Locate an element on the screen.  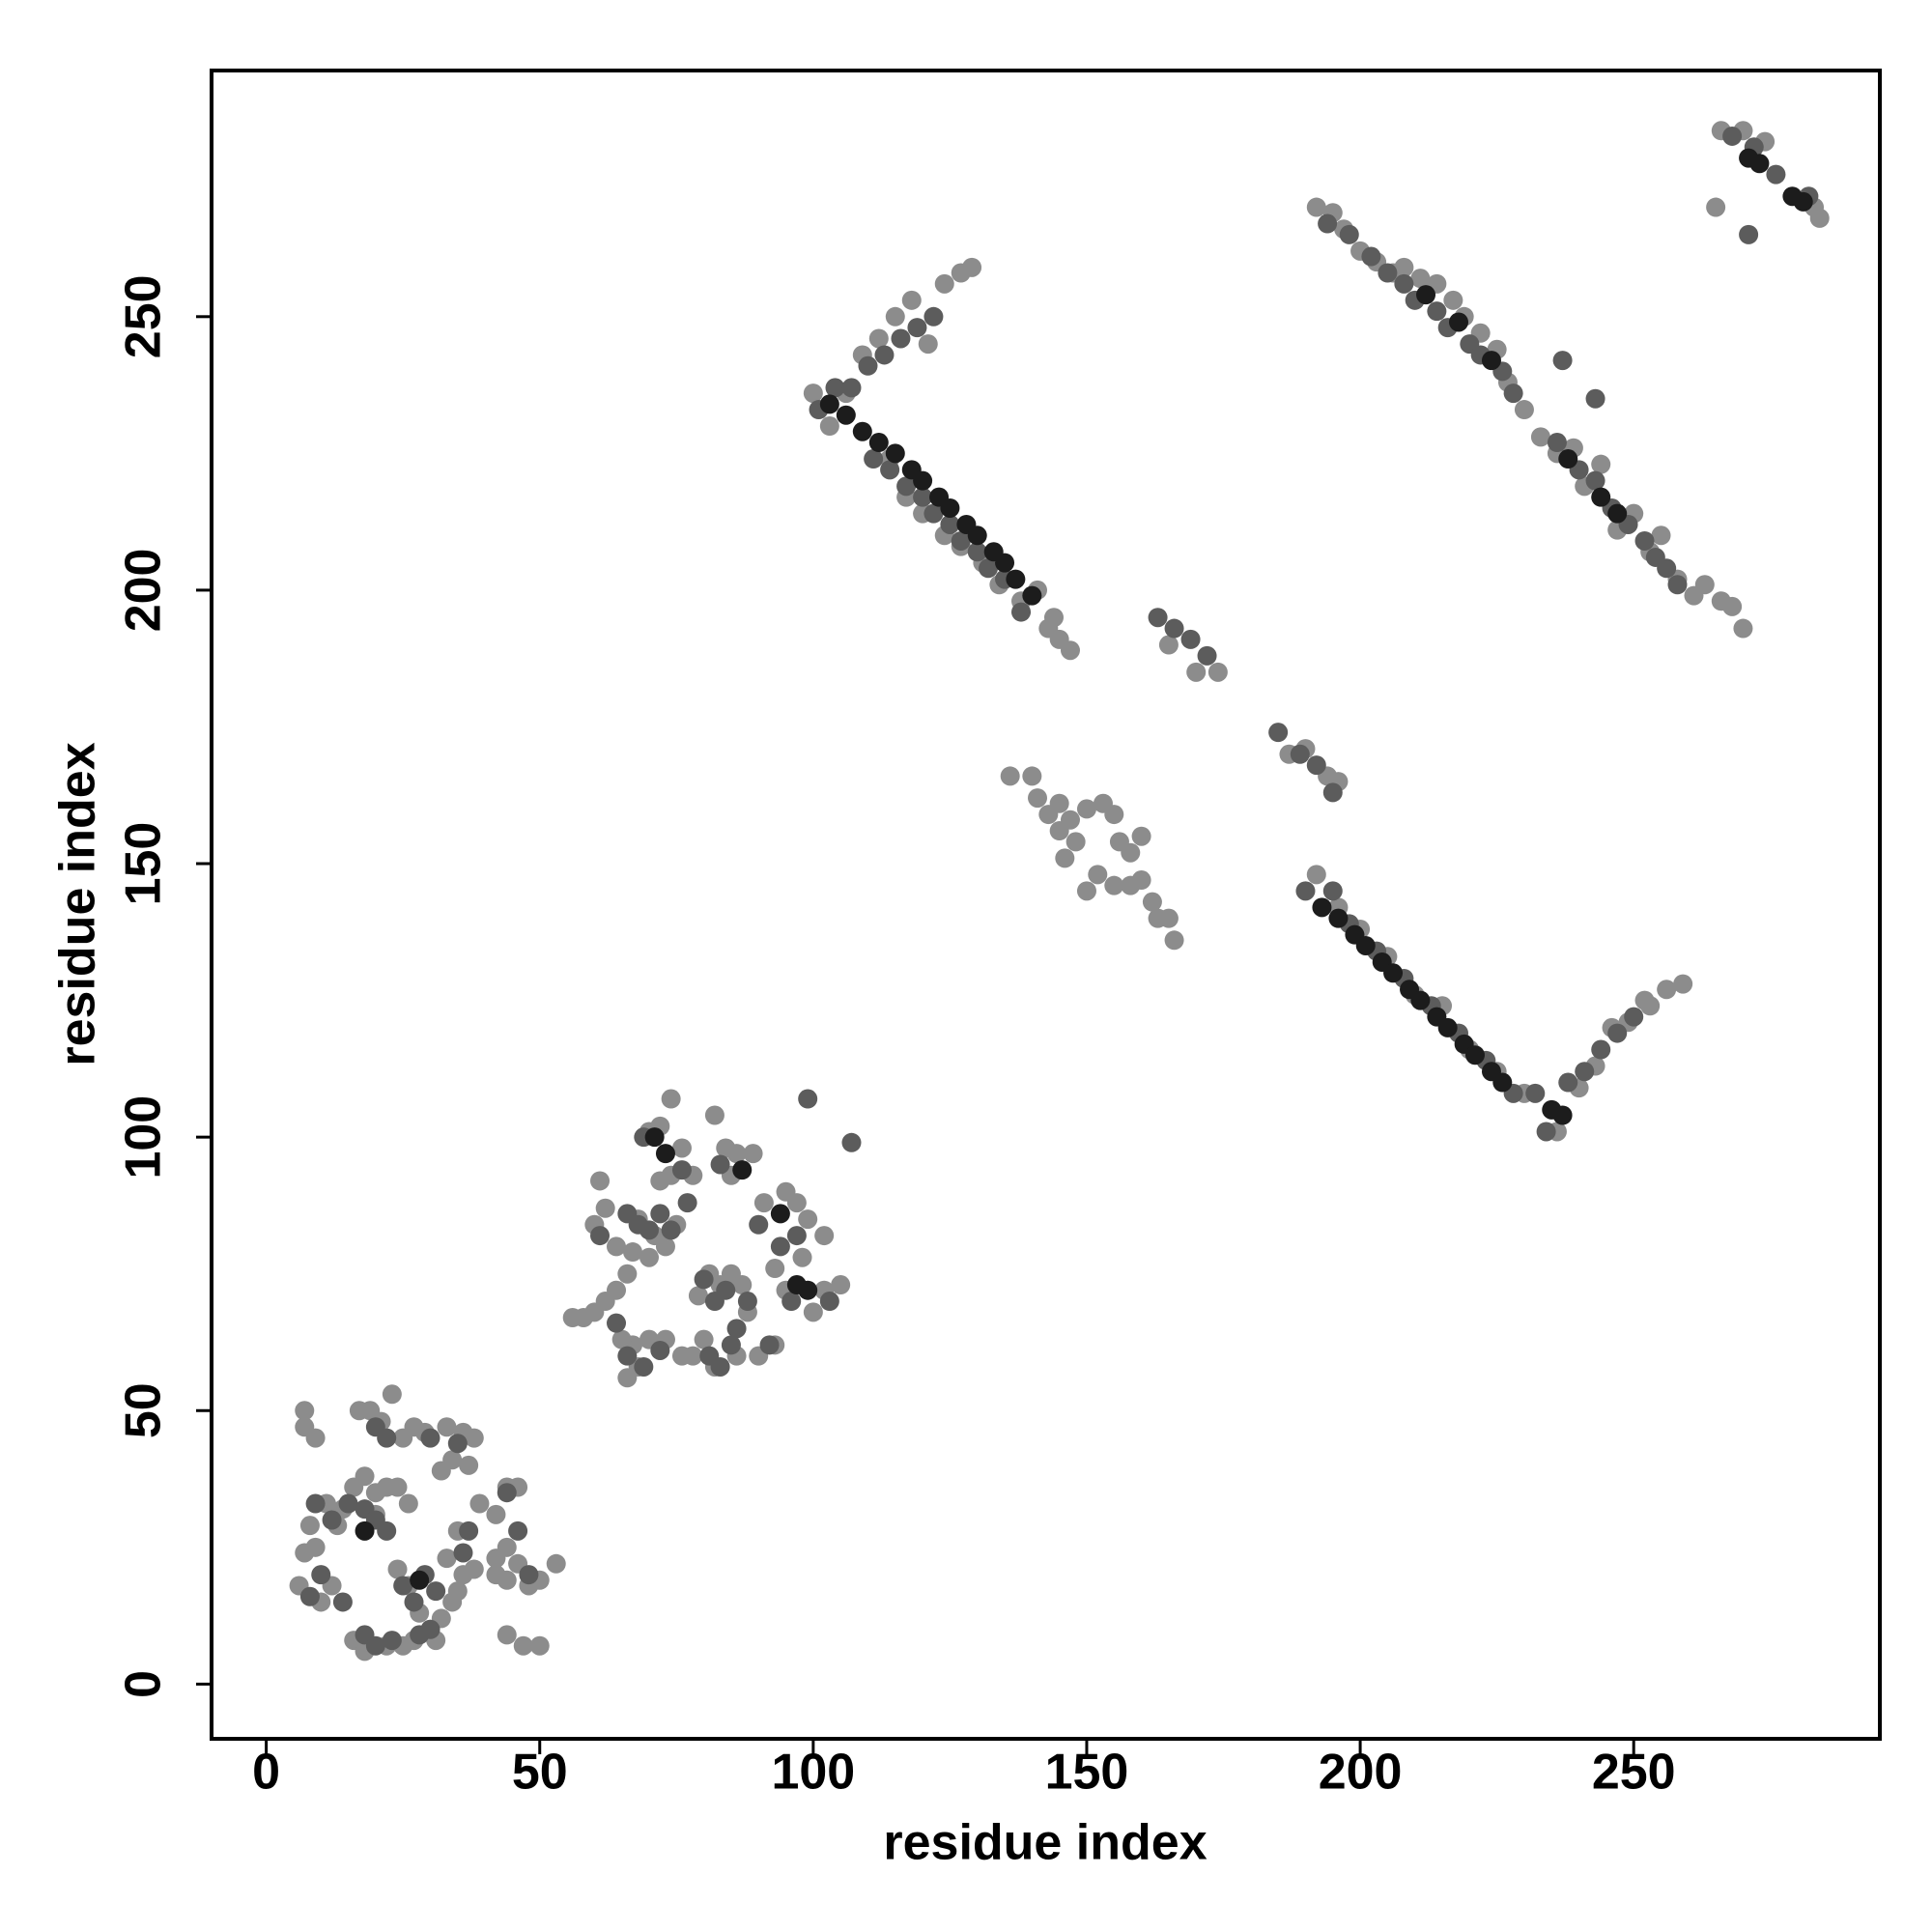
y-tick-label: 100 is located at coordinates (144, 1137).